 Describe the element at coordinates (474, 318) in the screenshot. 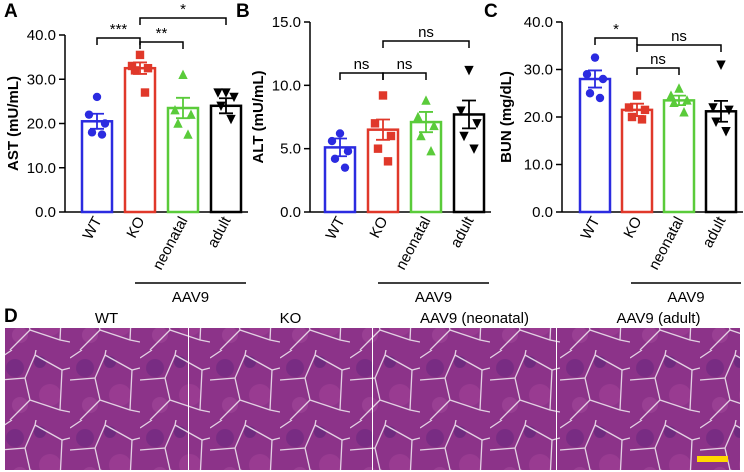

I see `image-title: AAV9 (neonatal)` at that location.